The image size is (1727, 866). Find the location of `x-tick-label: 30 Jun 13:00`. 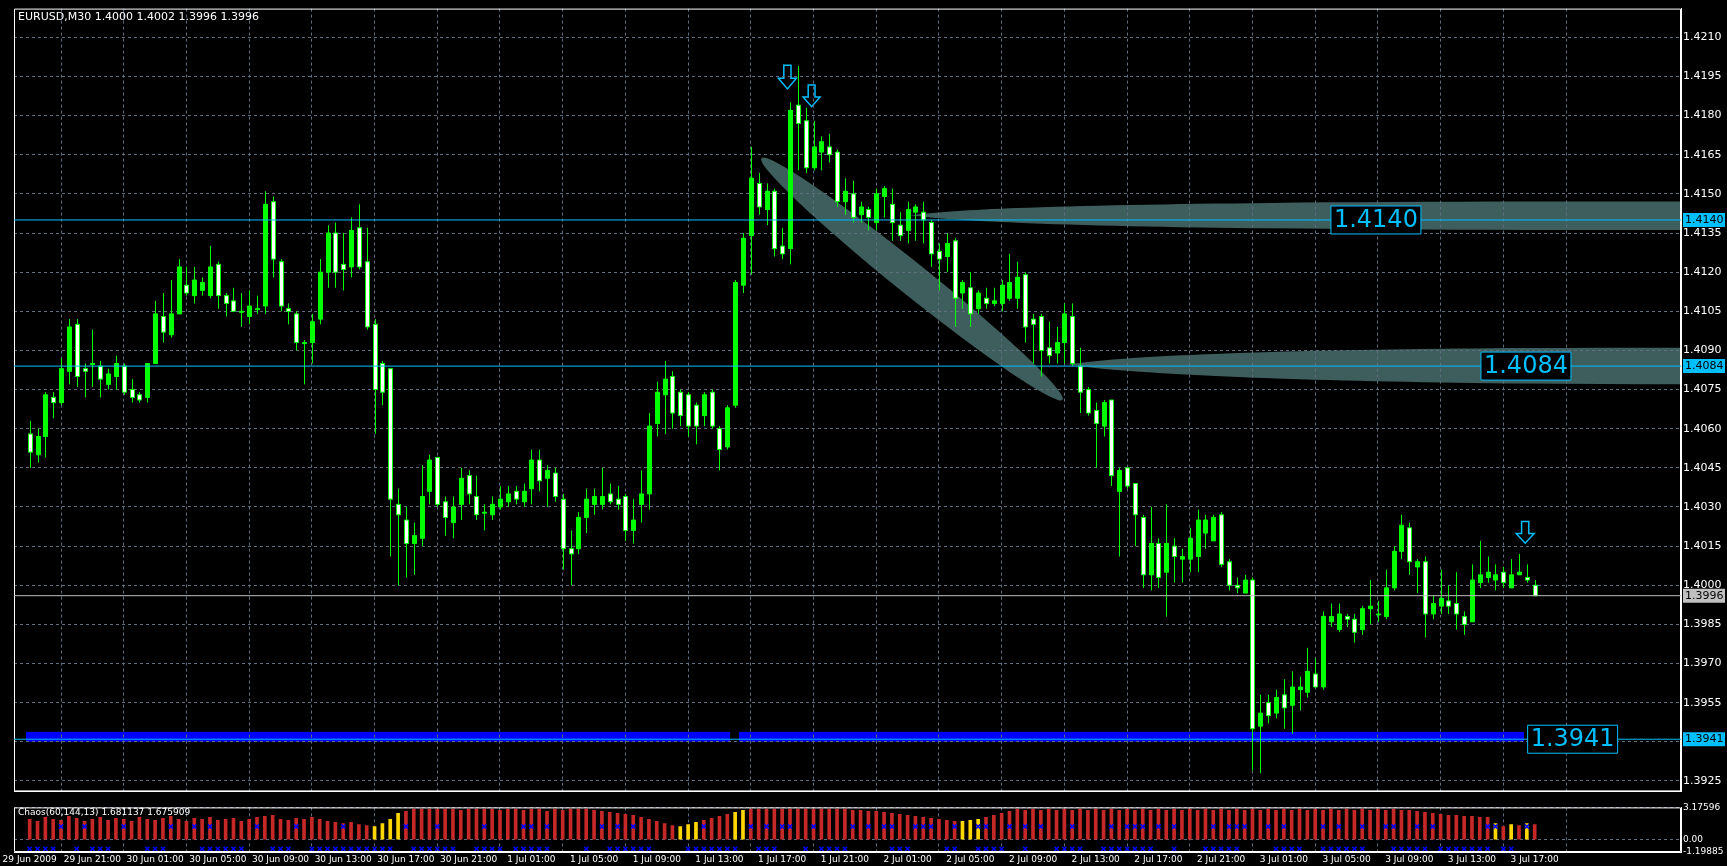

x-tick-label: 30 Jun 13:00 is located at coordinates (343, 858).